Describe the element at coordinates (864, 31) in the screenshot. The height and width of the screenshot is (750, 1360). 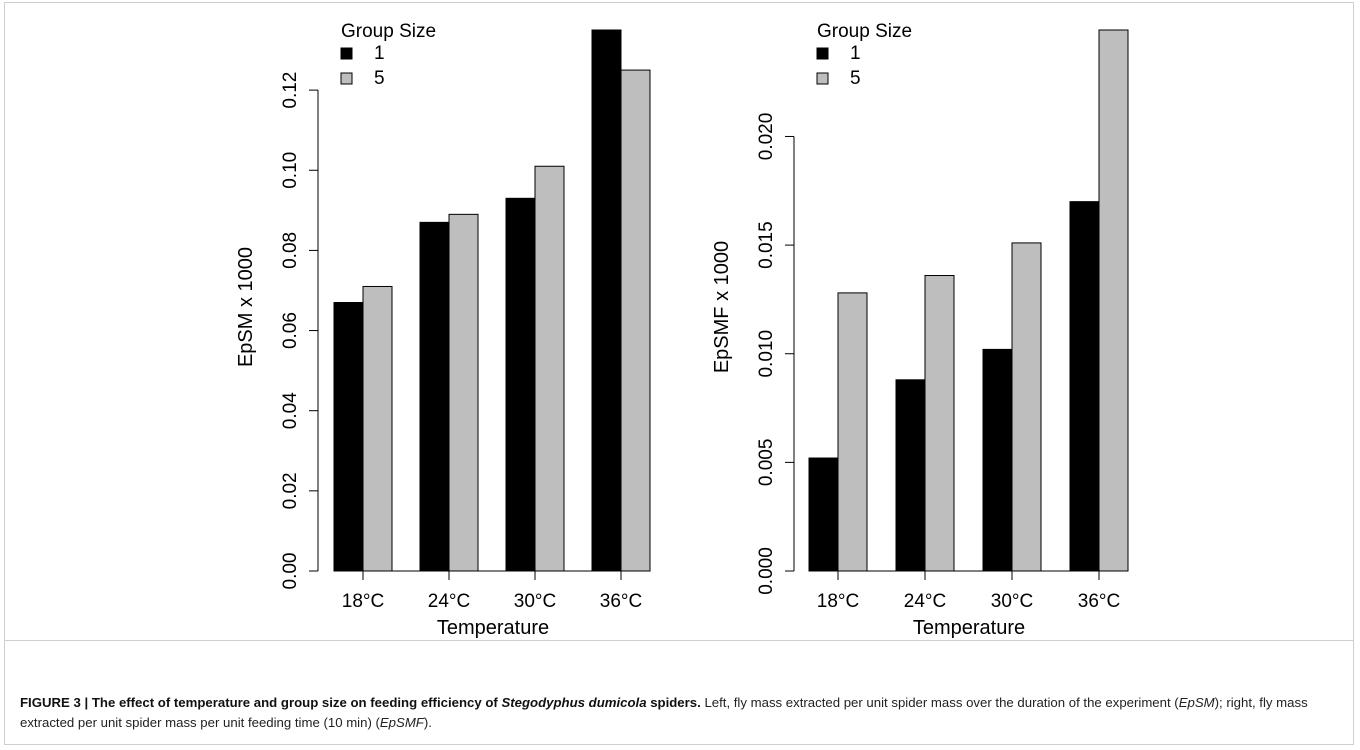
I see `legend-title-right: Group Size` at that location.